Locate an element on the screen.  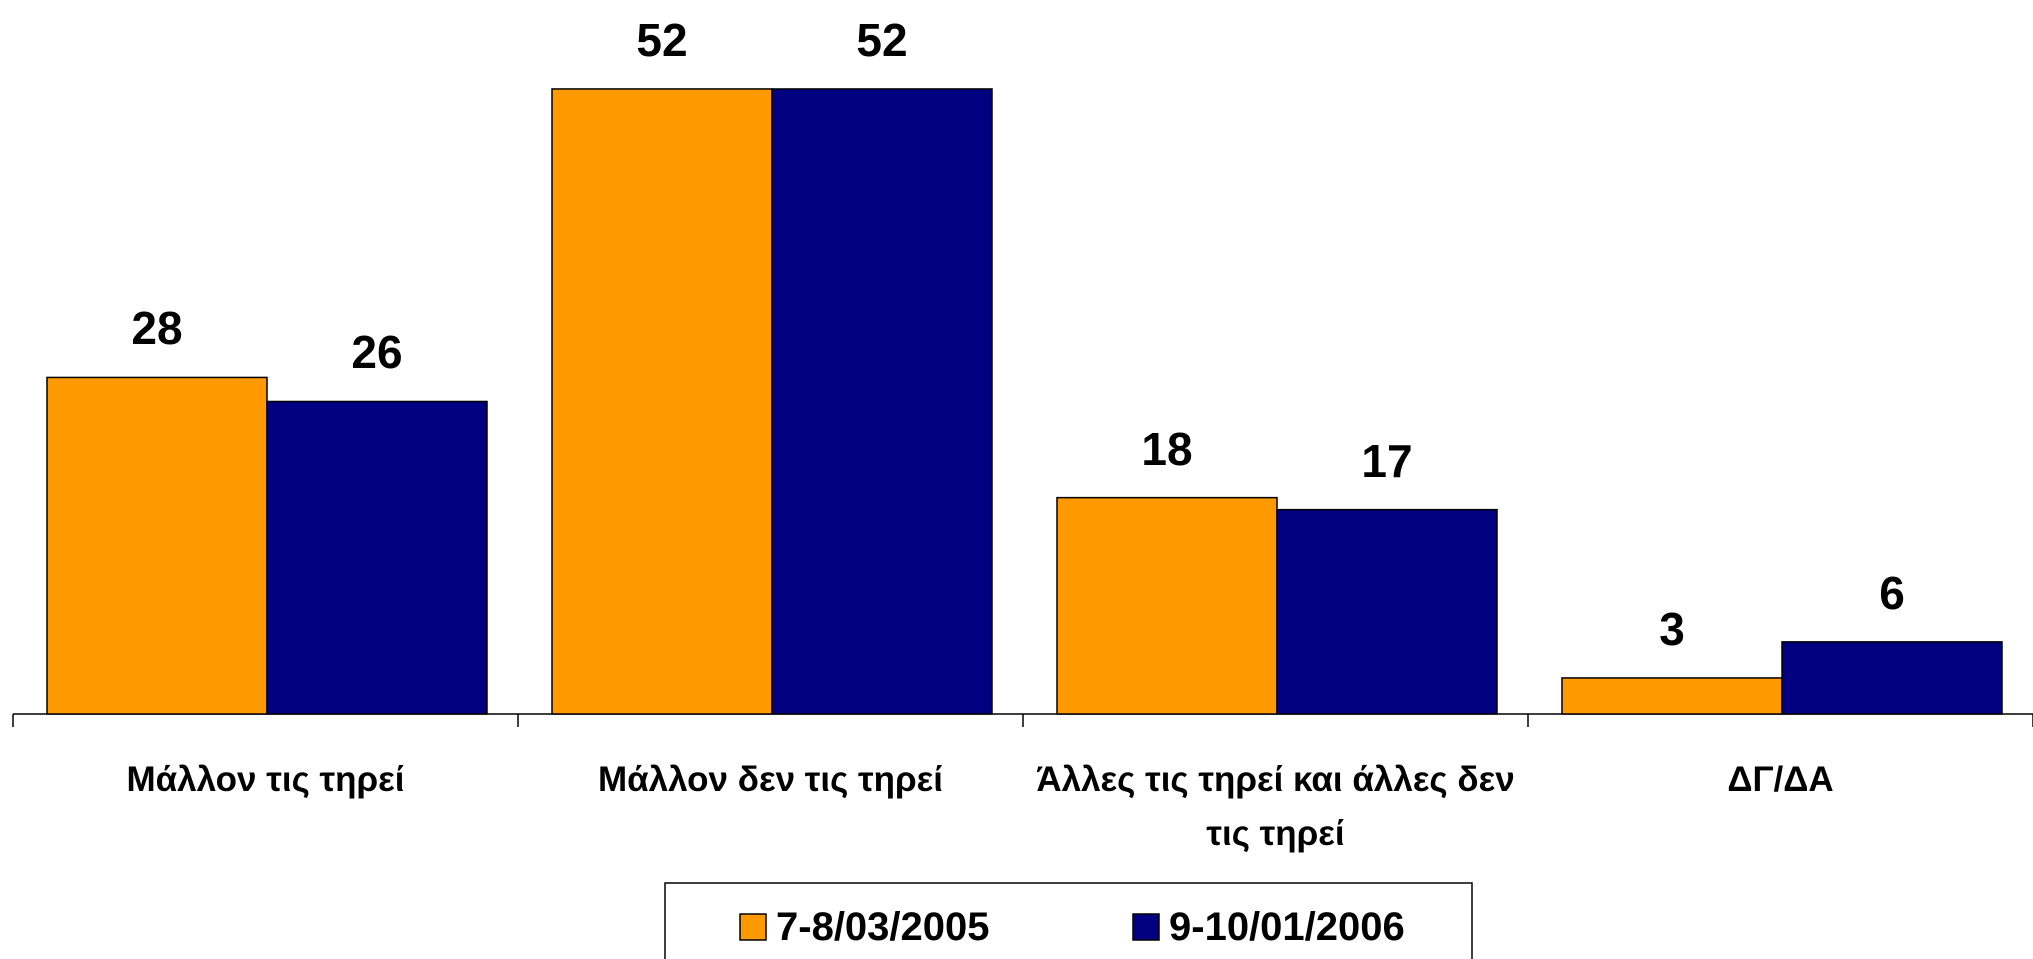
x-tick-label: Άλλες τις τηρεί και άλλες δεν τις τηρεί is located at coordinates (1275, 806).